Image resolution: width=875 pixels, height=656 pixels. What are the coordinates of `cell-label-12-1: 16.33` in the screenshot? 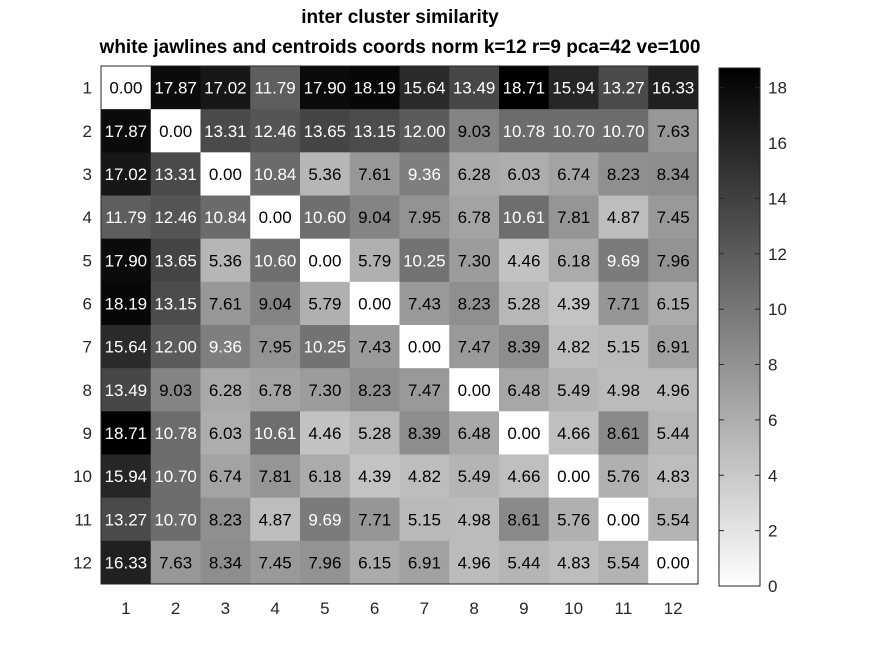 It's located at (126, 562).